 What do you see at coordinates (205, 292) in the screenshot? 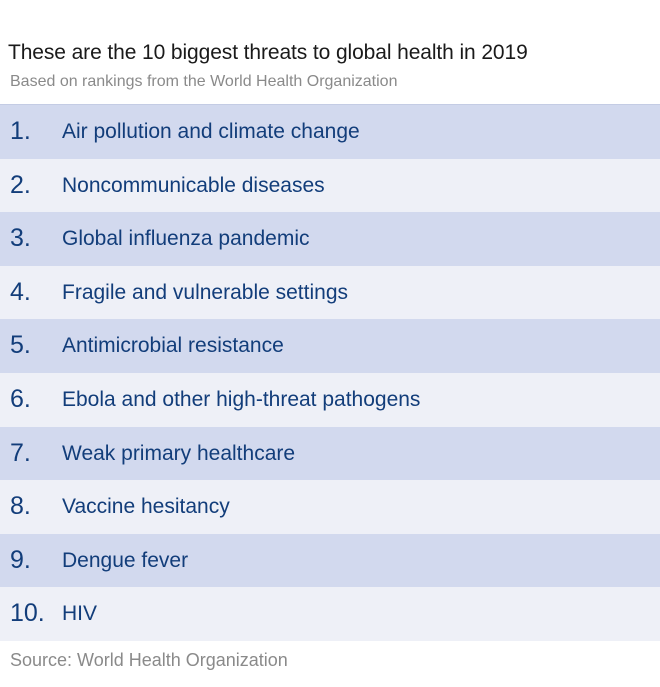
I see `threat-label: Fragile and vulnerable settings` at bounding box center [205, 292].